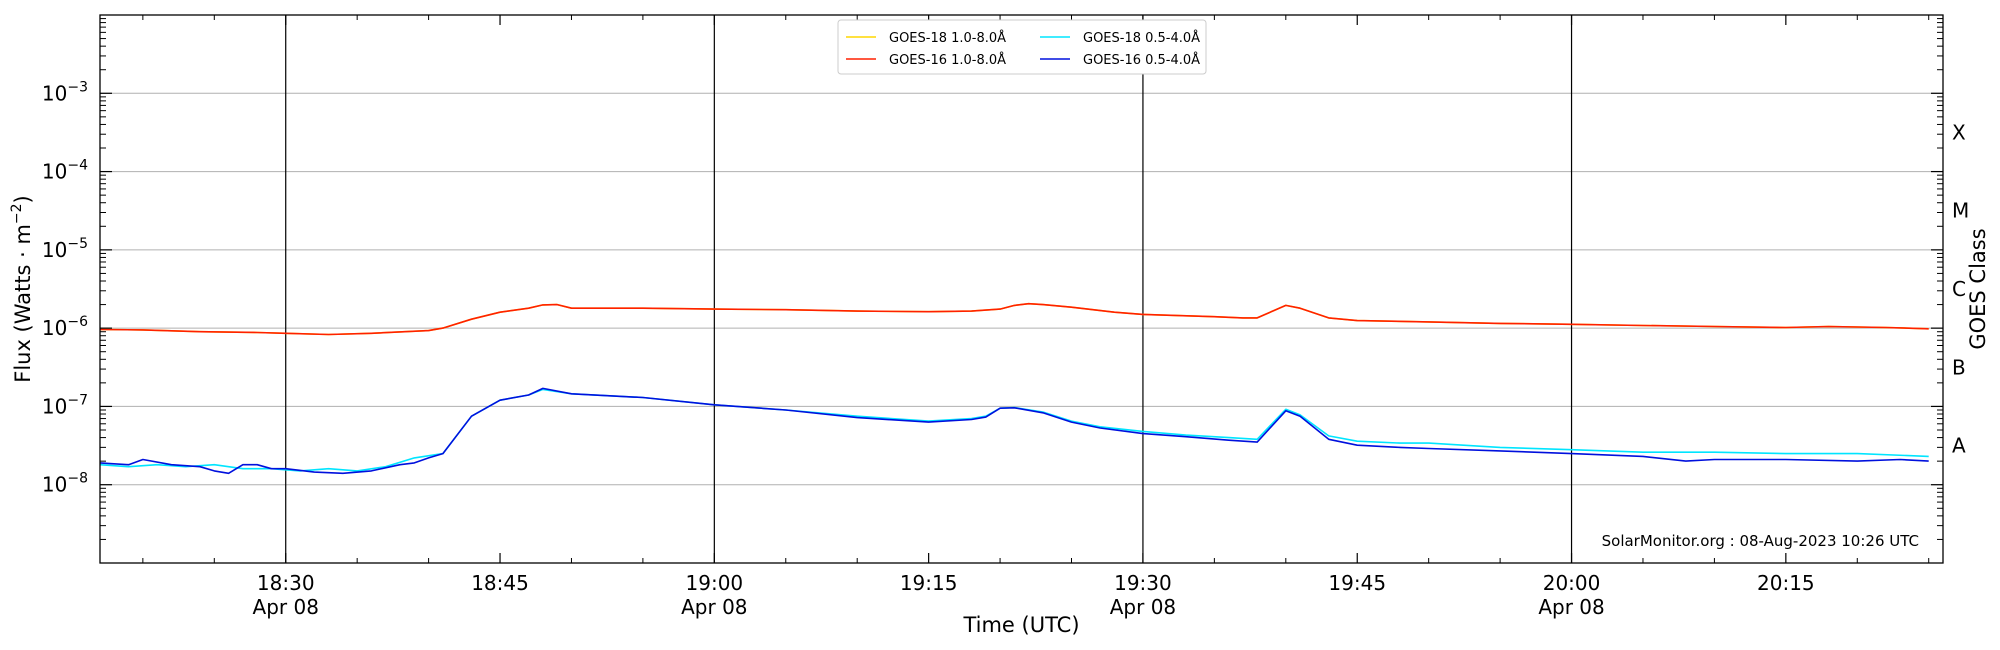  I want to click on y-tick-label: 10⁻⁵, so click(65, 249).